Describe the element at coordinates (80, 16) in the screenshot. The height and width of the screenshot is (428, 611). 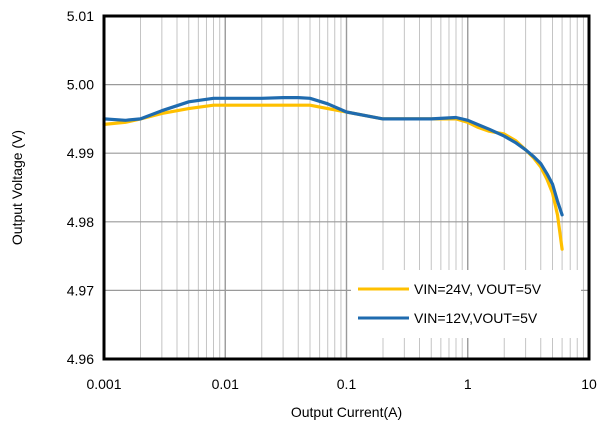
I see `y-tick-label: 5.01` at that location.